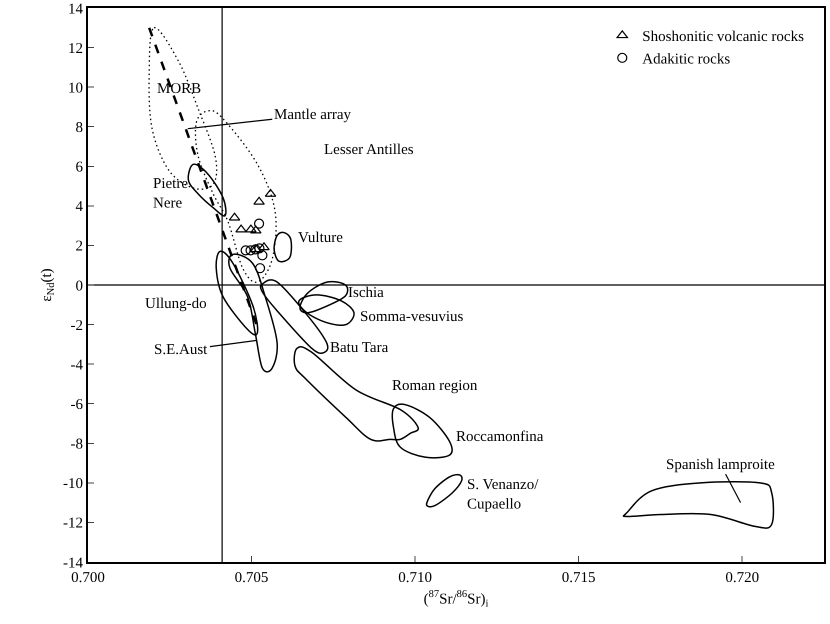 The image size is (830, 624). I want to click on annotation: Lesser Antilles, so click(369, 150).